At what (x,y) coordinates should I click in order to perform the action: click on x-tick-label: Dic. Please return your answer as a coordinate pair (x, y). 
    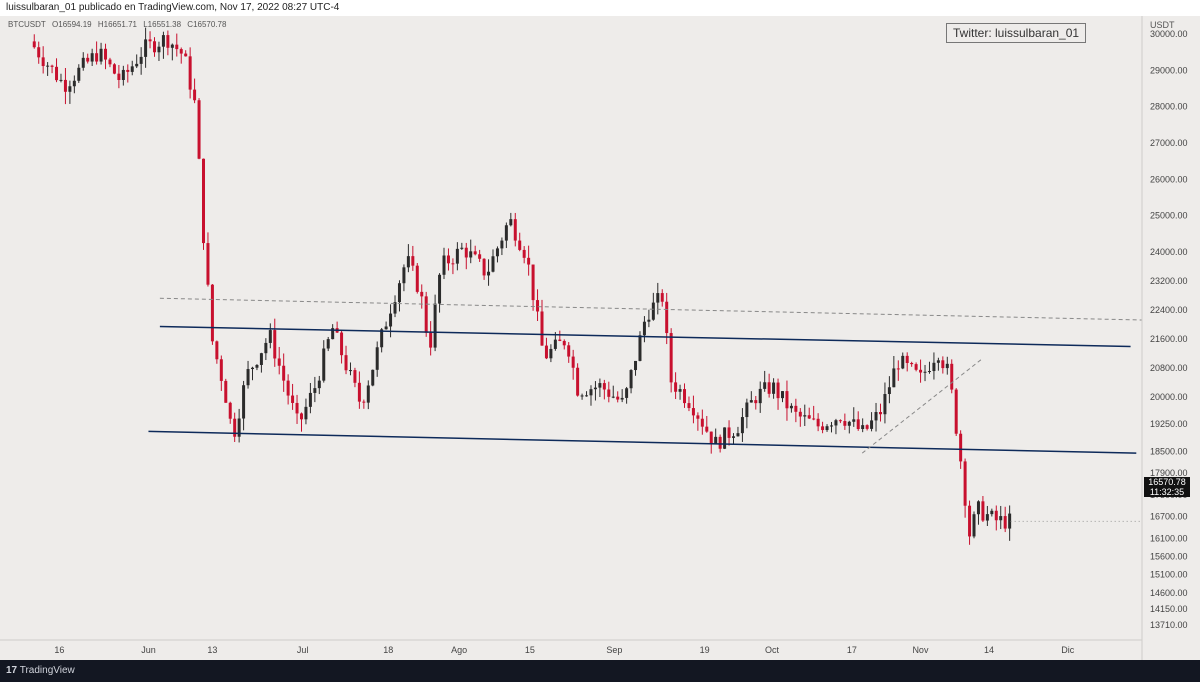
    Looking at the image, I should click on (1067, 650).